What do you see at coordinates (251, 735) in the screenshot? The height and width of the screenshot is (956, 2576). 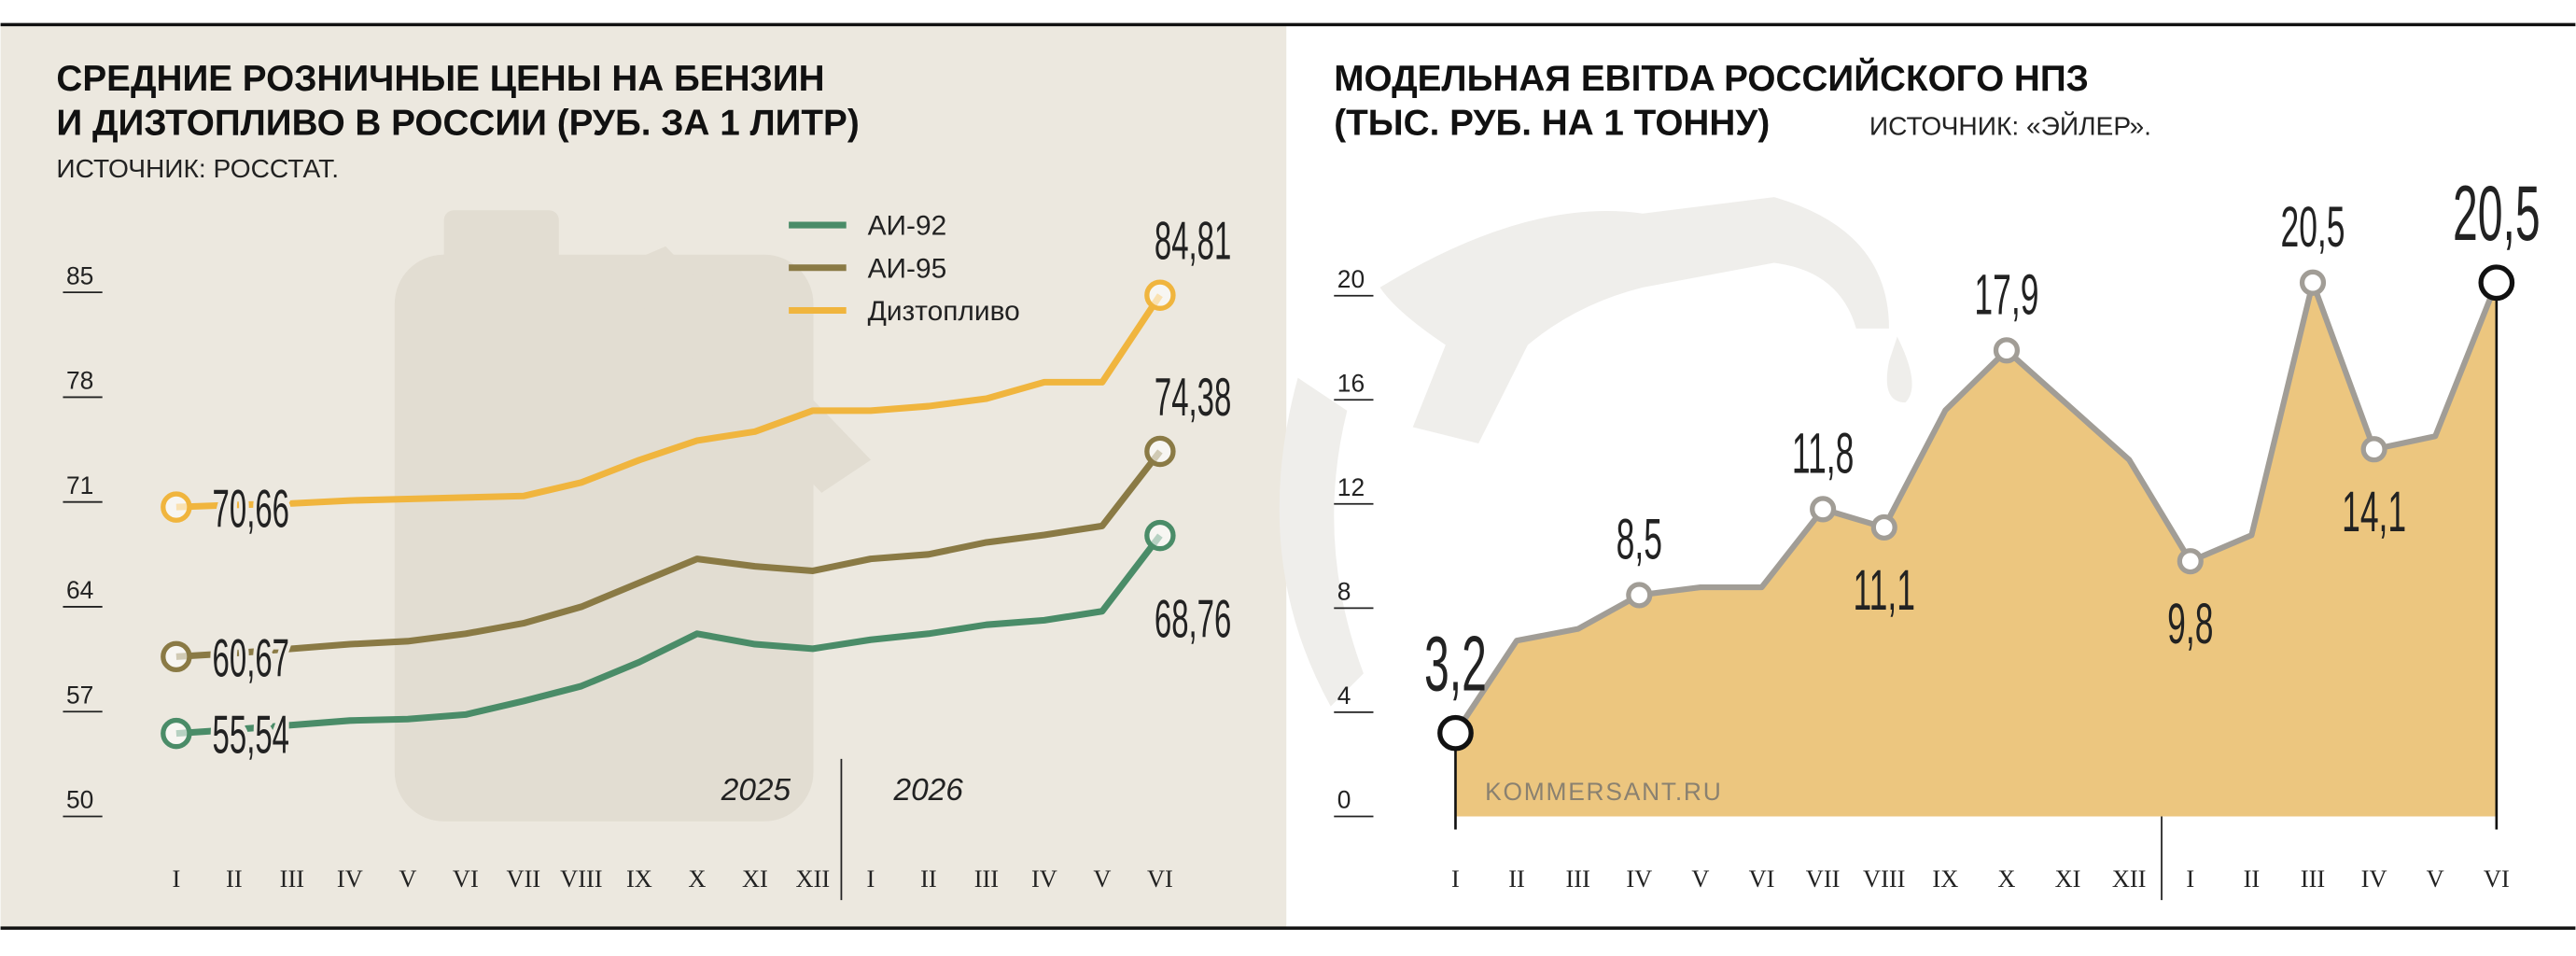 I see `value-label: 55,54` at bounding box center [251, 735].